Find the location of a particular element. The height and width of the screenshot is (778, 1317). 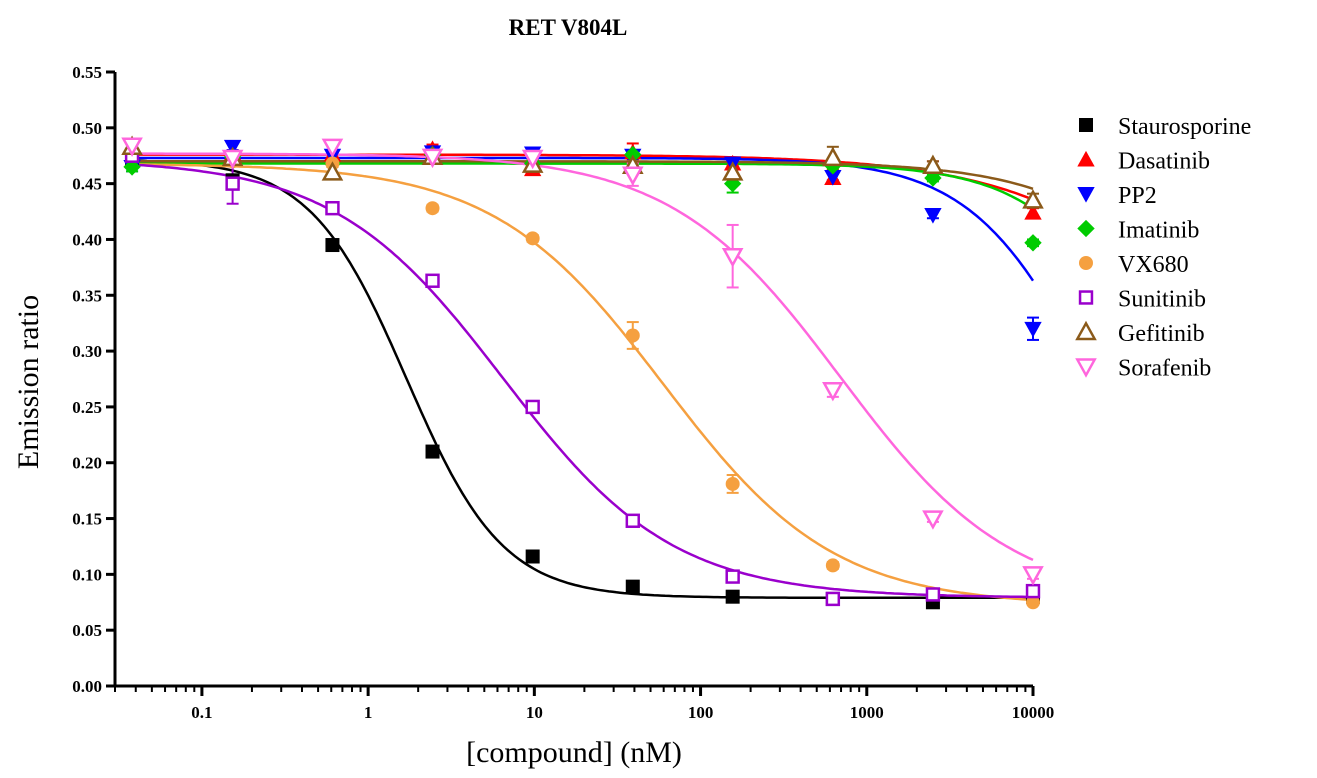

y-tick-label: 0.35 is located at coordinates (87, 295).